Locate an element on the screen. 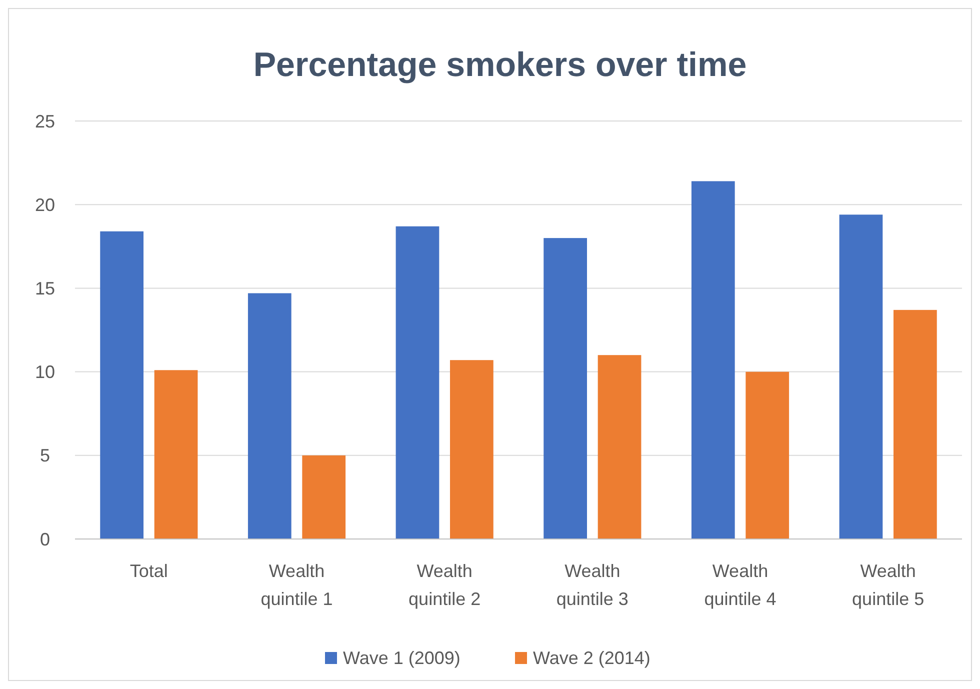  chart-title: Percentage smokers over time is located at coordinates (500, 65).